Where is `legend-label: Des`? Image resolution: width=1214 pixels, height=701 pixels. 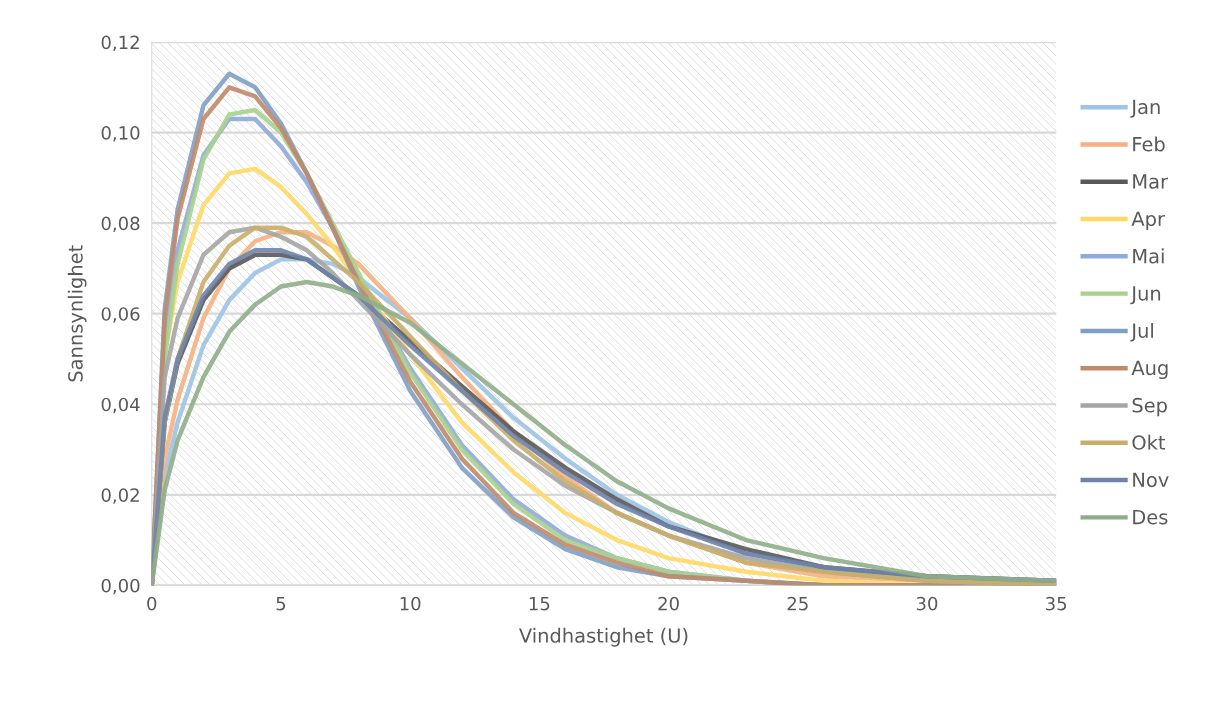
legend-label: Des is located at coordinates (1150, 517).